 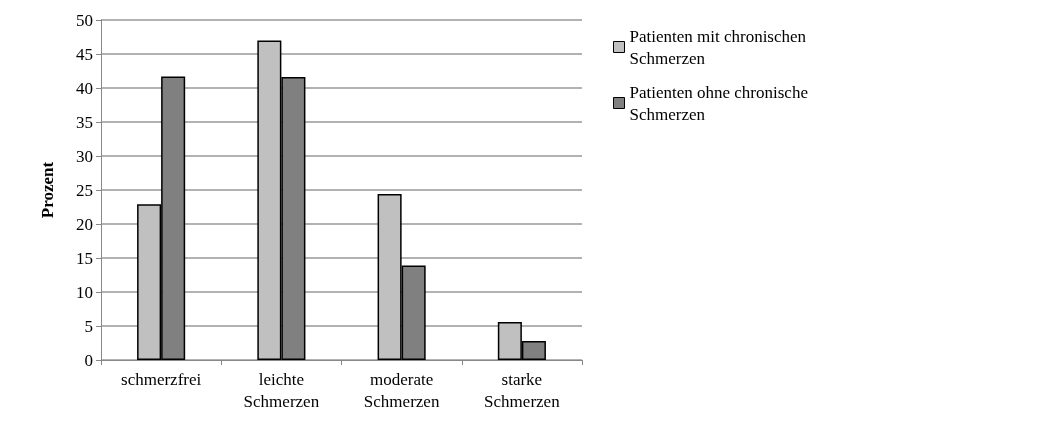 What do you see at coordinates (84, 20) in the screenshot?
I see `y-tick-label: 50` at bounding box center [84, 20].